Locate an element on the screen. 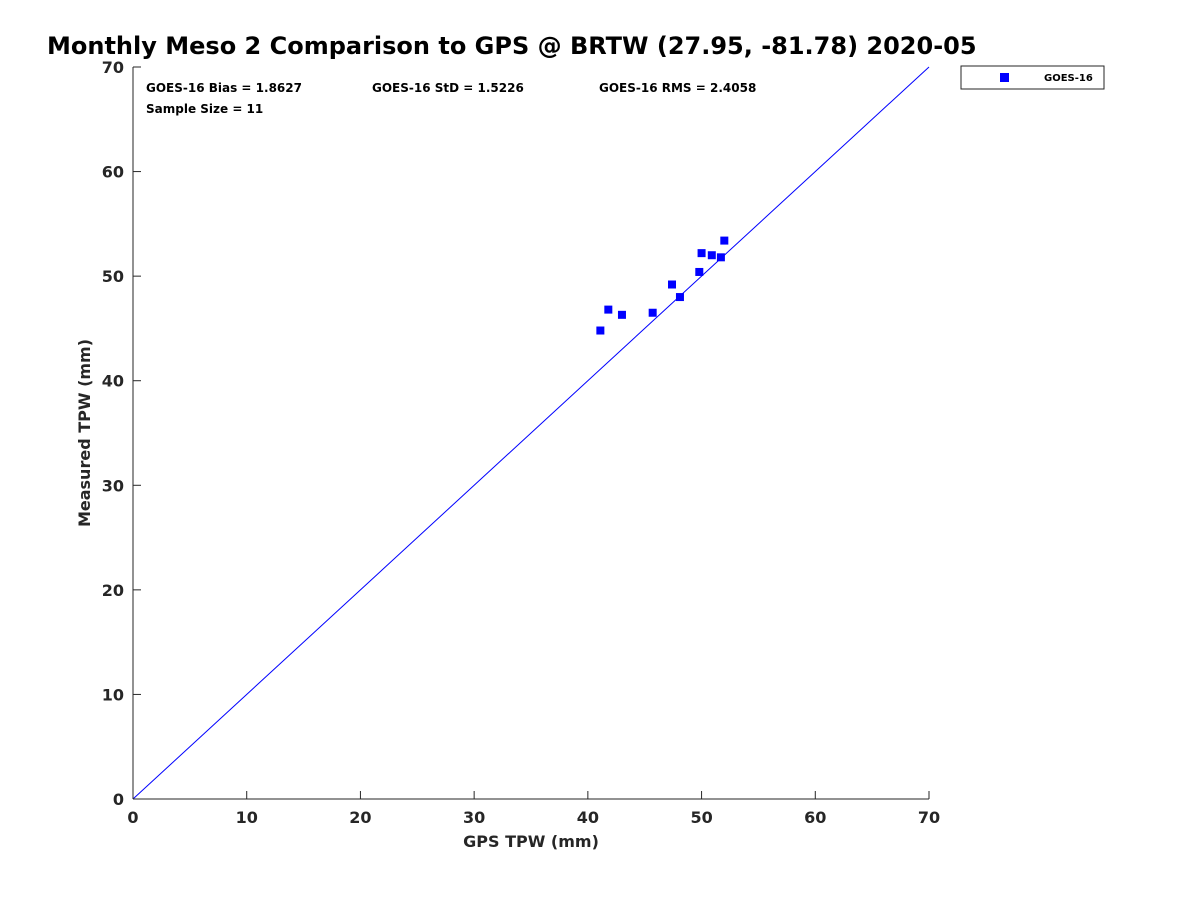 The image size is (1200, 900). bias-annotation: GOES-16 Bias = 1.8627 is located at coordinates (224, 88).